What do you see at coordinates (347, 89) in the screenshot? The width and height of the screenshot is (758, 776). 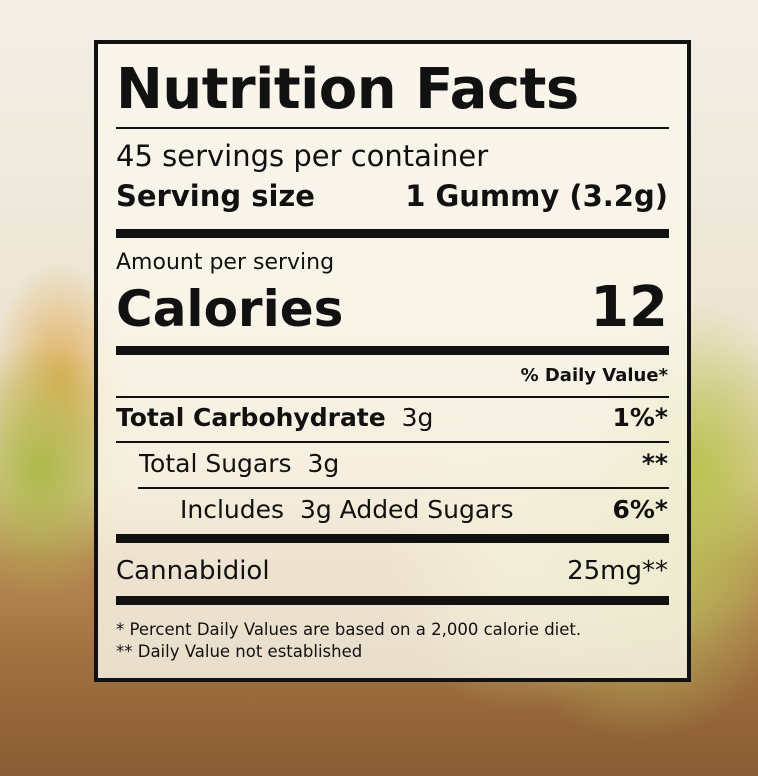 I see `label-title: Nutrition Facts` at bounding box center [347, 89].